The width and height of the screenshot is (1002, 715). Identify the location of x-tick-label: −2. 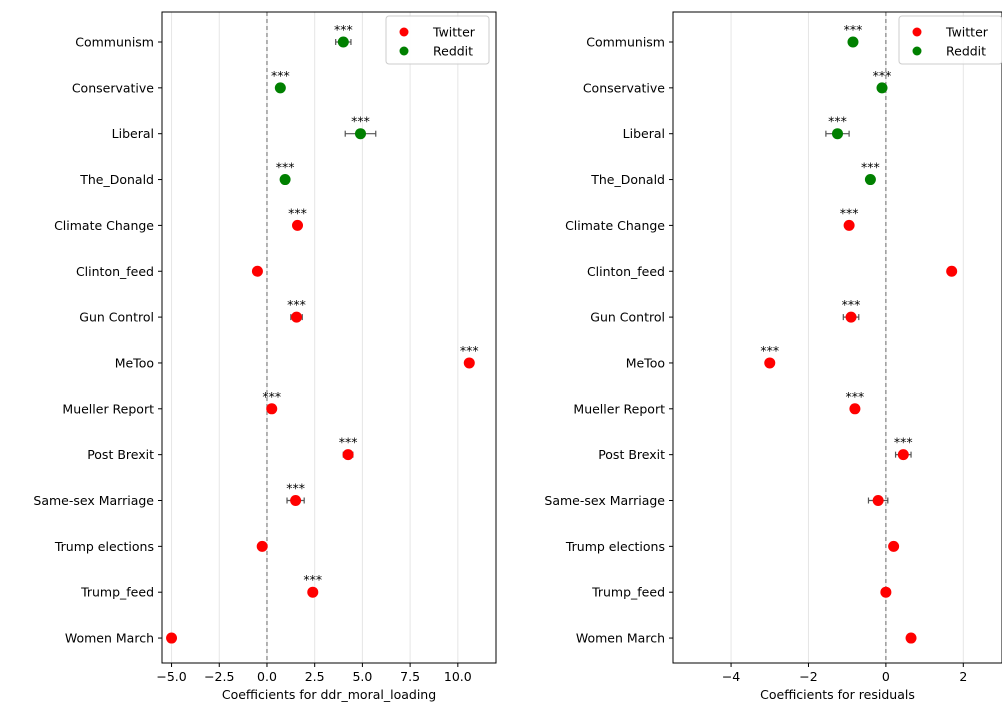
(808, 676).